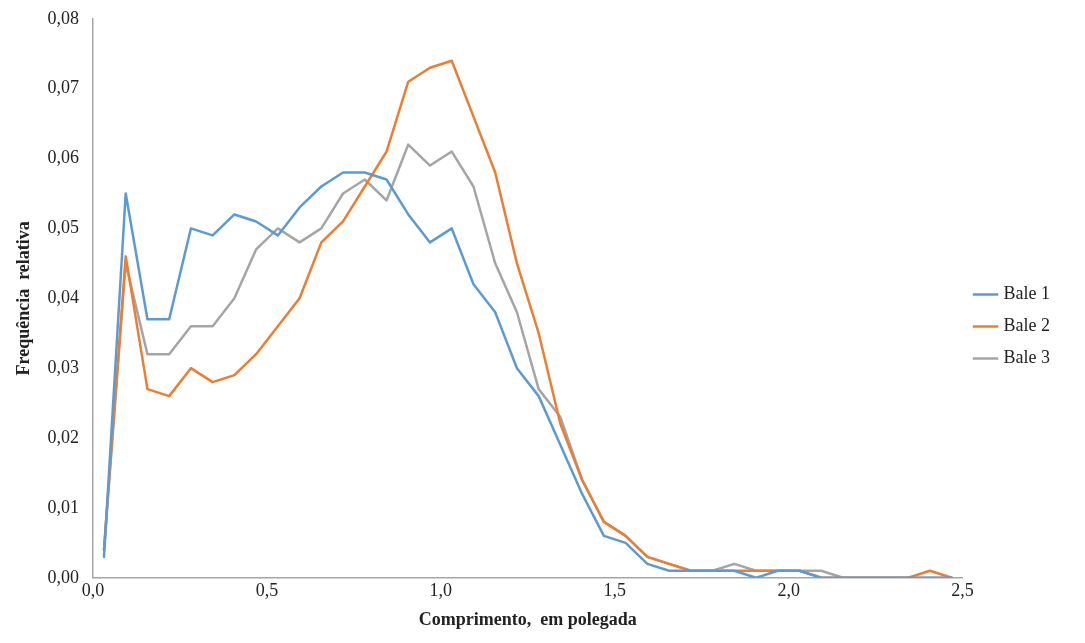  I want to click on y-tick-label: 0,06, so click(63, 157).